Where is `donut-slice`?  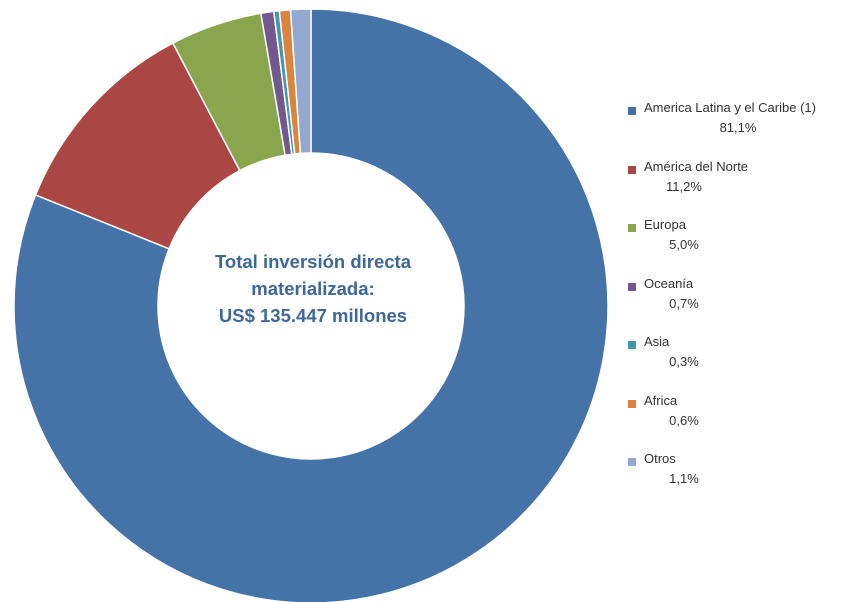
donut-slice is located at coordinates (300, 81).